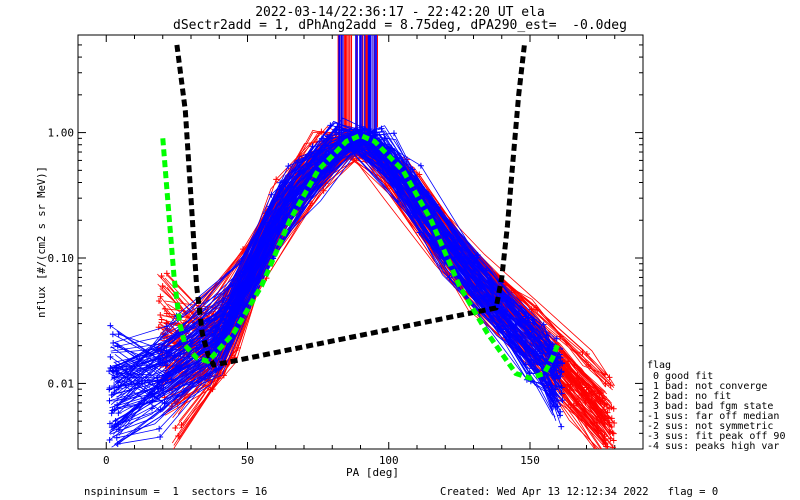 The image size is (800, 500). Describe the element at coordinates (713, 446) in the screenshot. I see `legend-item: -4 sus: peaks high var` at that location.